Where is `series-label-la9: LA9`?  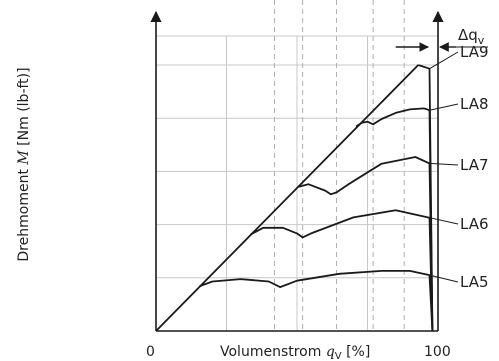
series-label-la9: LA9 is located at coordinates (474, 52).